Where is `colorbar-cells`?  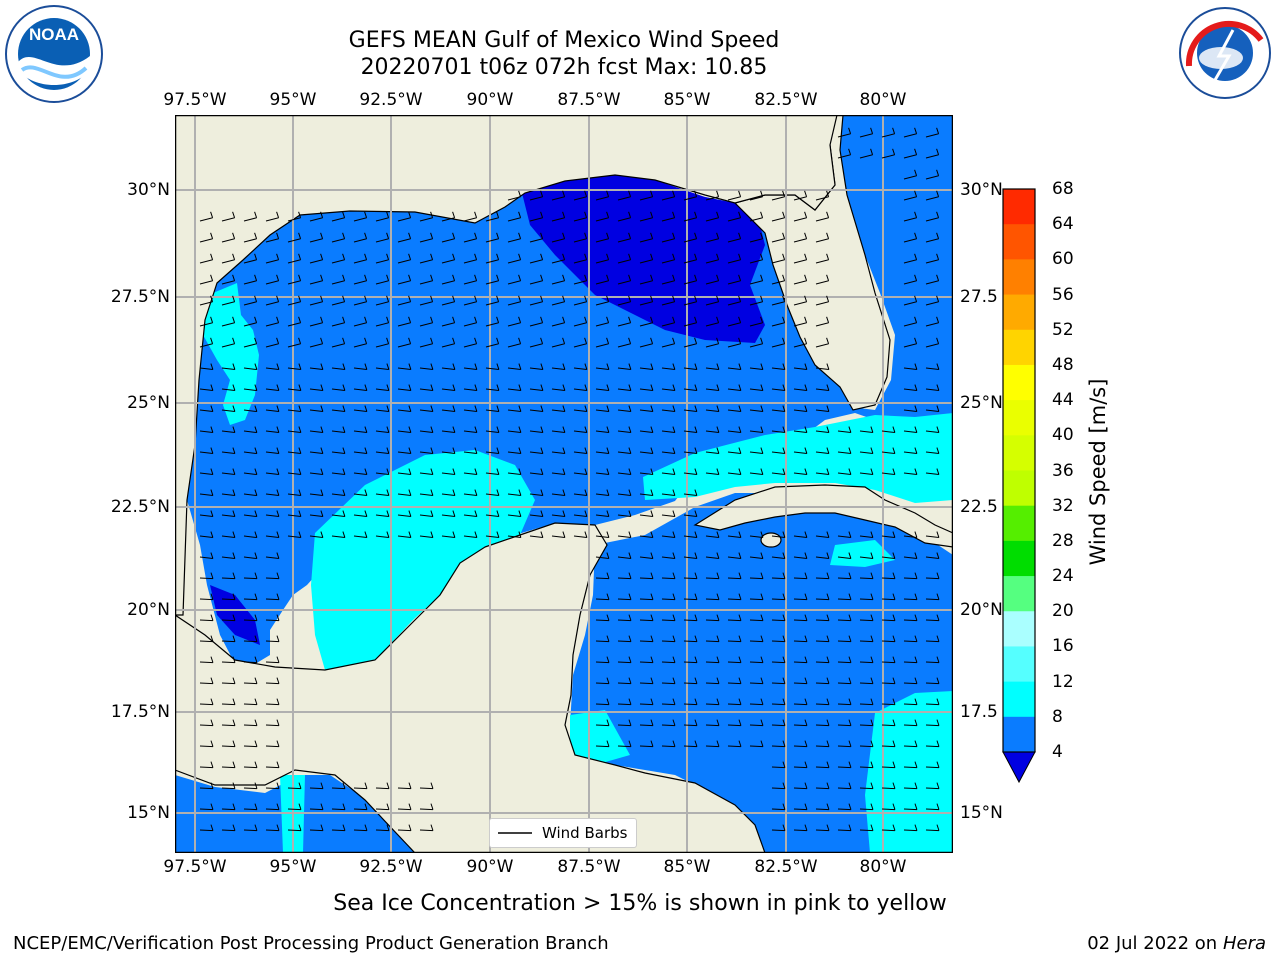
colorbar-cells is located at coordinates (1019, 471).